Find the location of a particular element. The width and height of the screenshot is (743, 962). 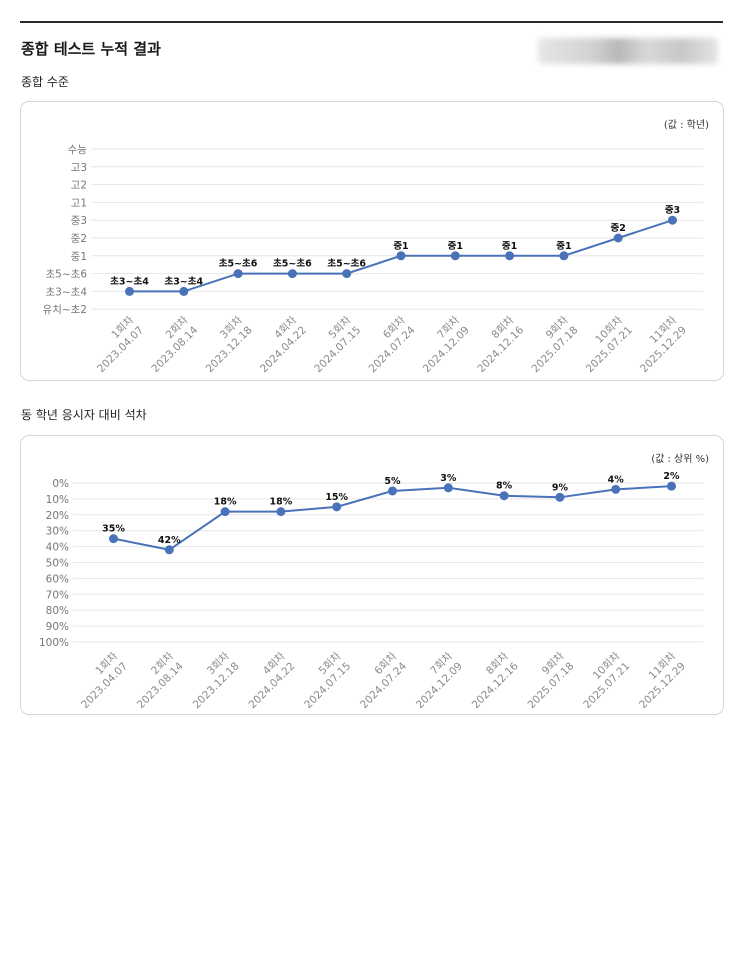

data-label: 9% is located at coordinates (560, 487).